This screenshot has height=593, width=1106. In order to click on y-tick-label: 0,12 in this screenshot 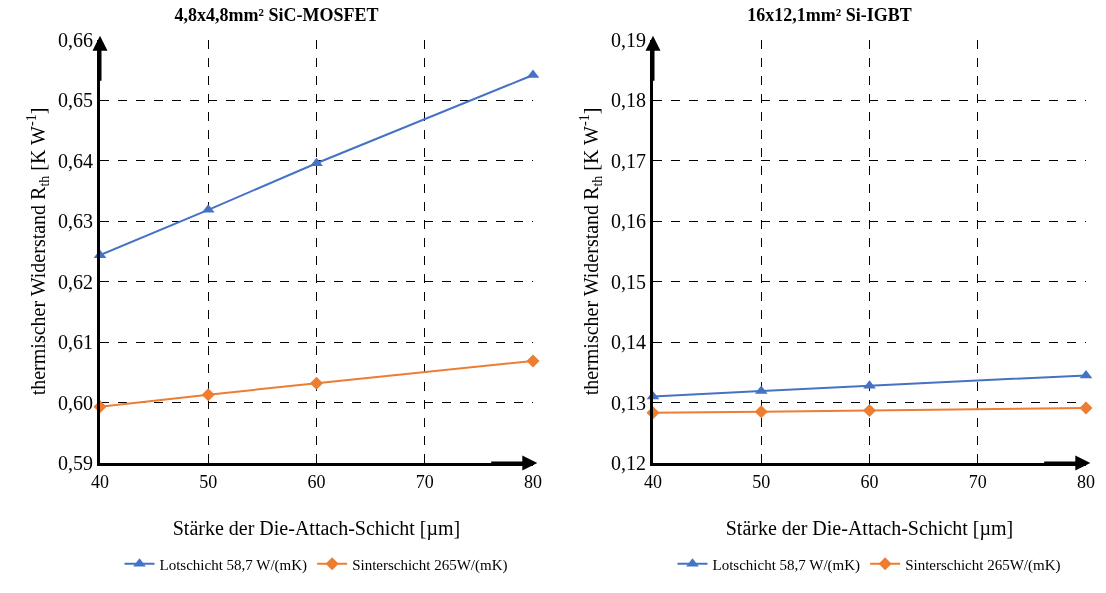, I will do `click(628, 463)`.